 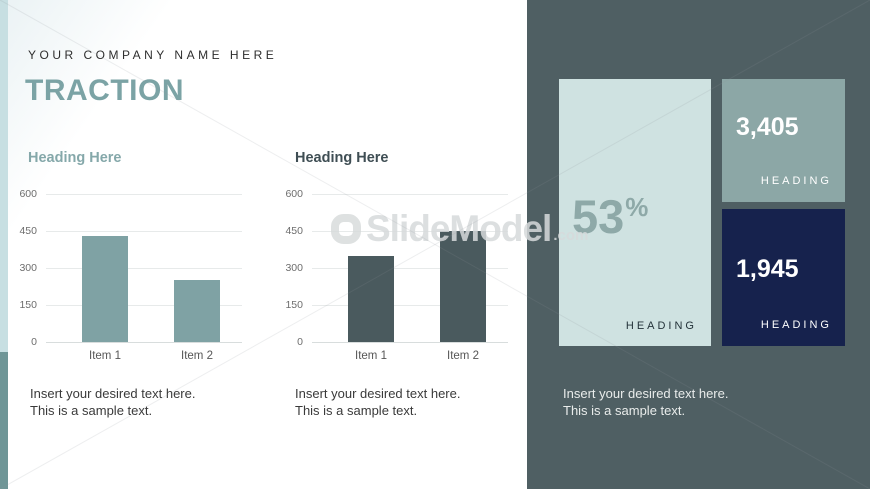 I want to click on bar-chart-2: 0 150 300 450 600 Item 1 Item 2, so click(x=396, y=274).